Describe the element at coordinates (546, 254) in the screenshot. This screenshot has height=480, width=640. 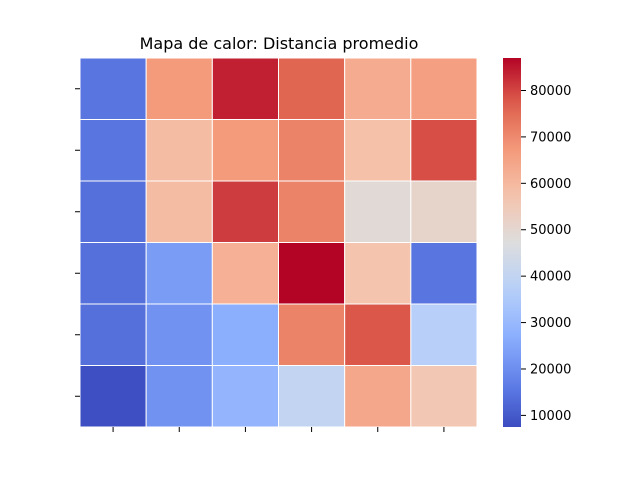
I see `colorbar-ticks: 10000 20000 30000 40000 50000 60000 70000 80000` at that location.